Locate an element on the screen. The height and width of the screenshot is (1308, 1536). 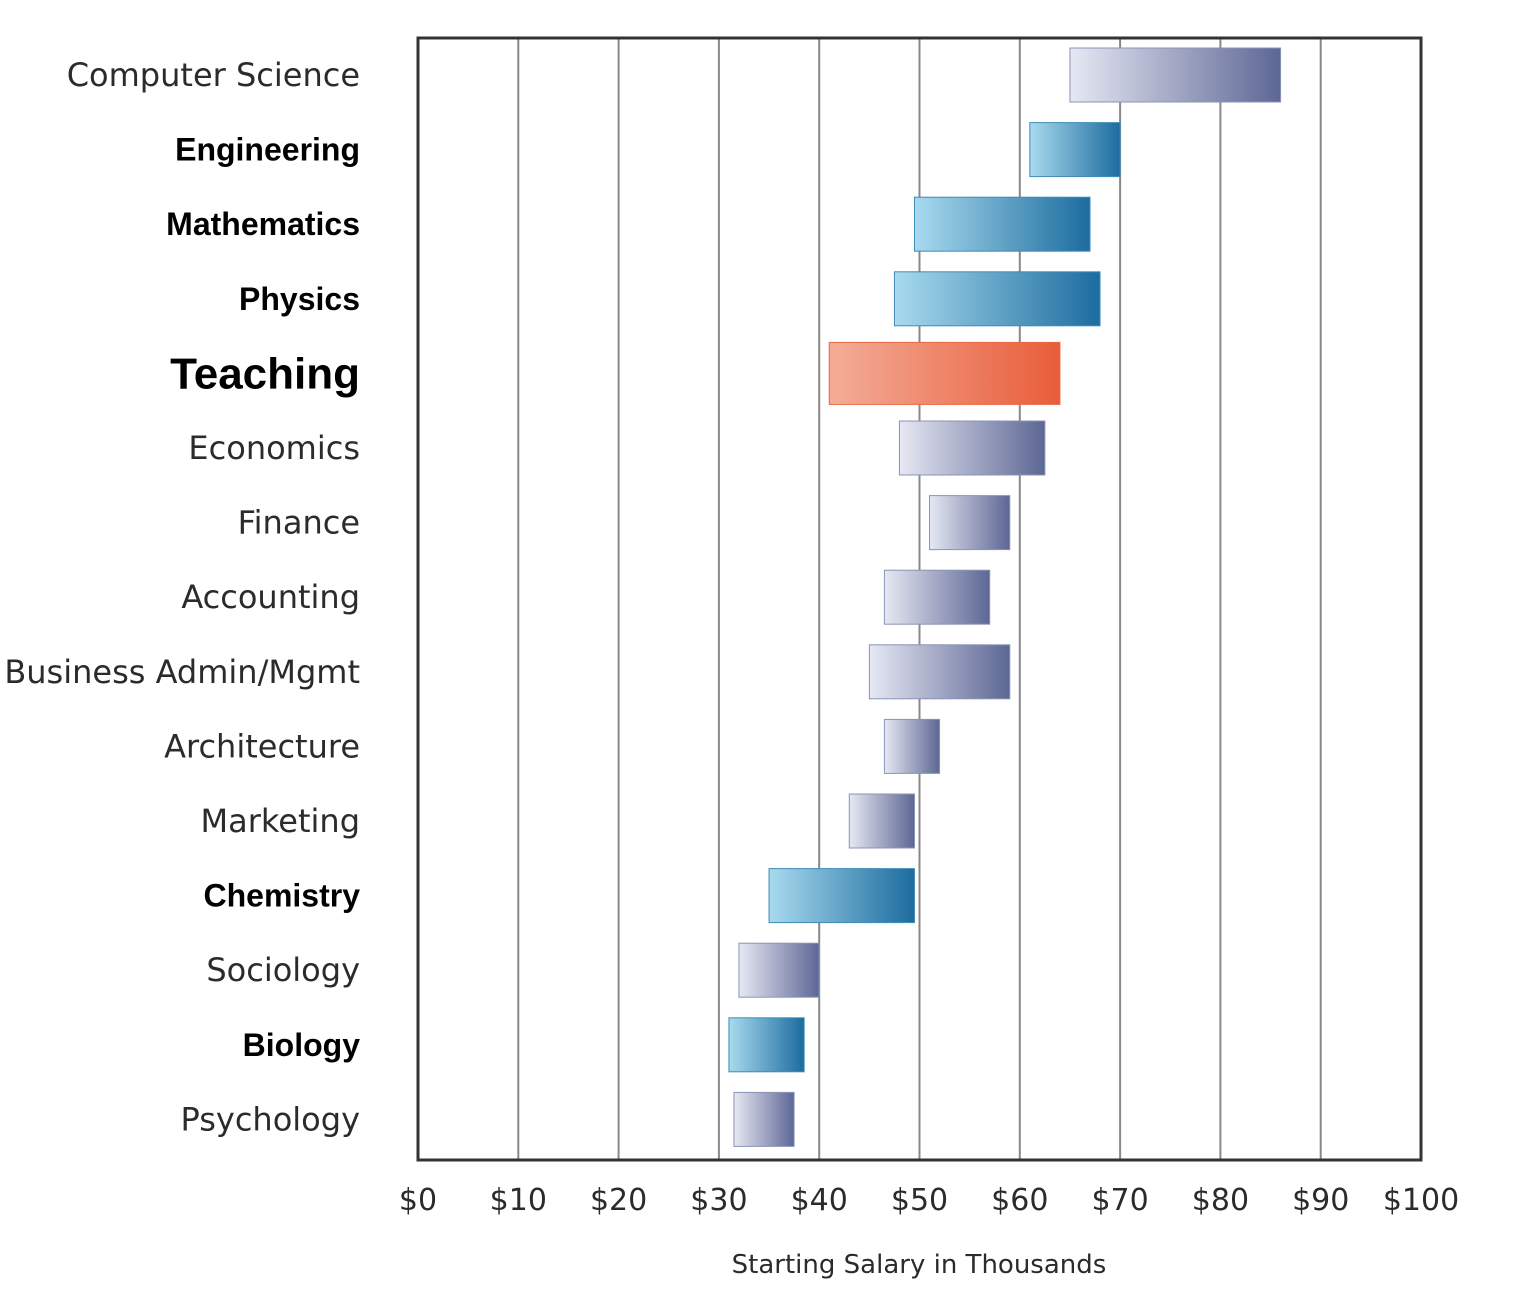
x-axis-title: Starting Salary in Thousands is located at coordinates (919, 1265).